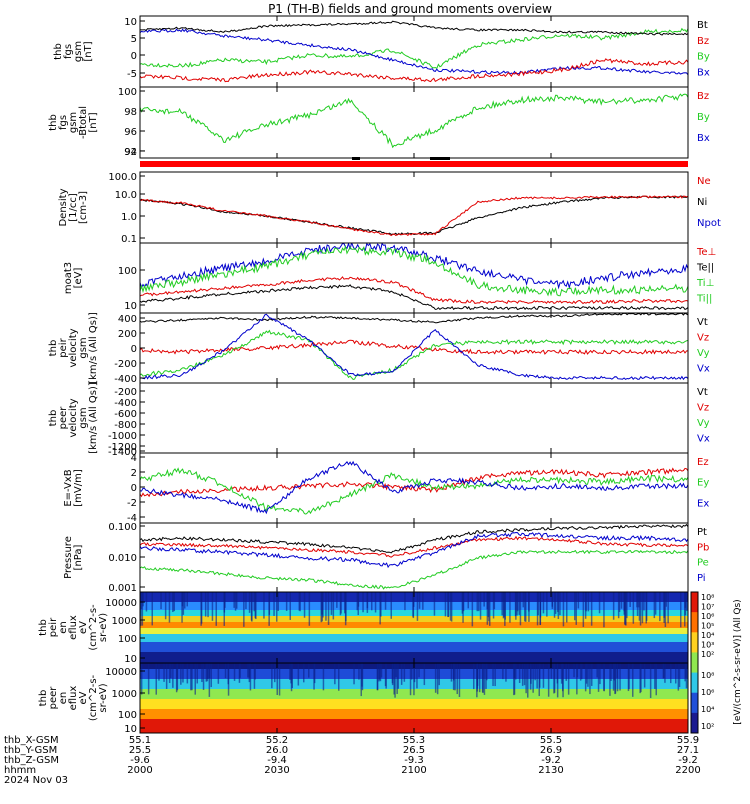  Describe the element at coordinates (701, 578) in the screenshot. I see `legend-label: Pi` at that location.